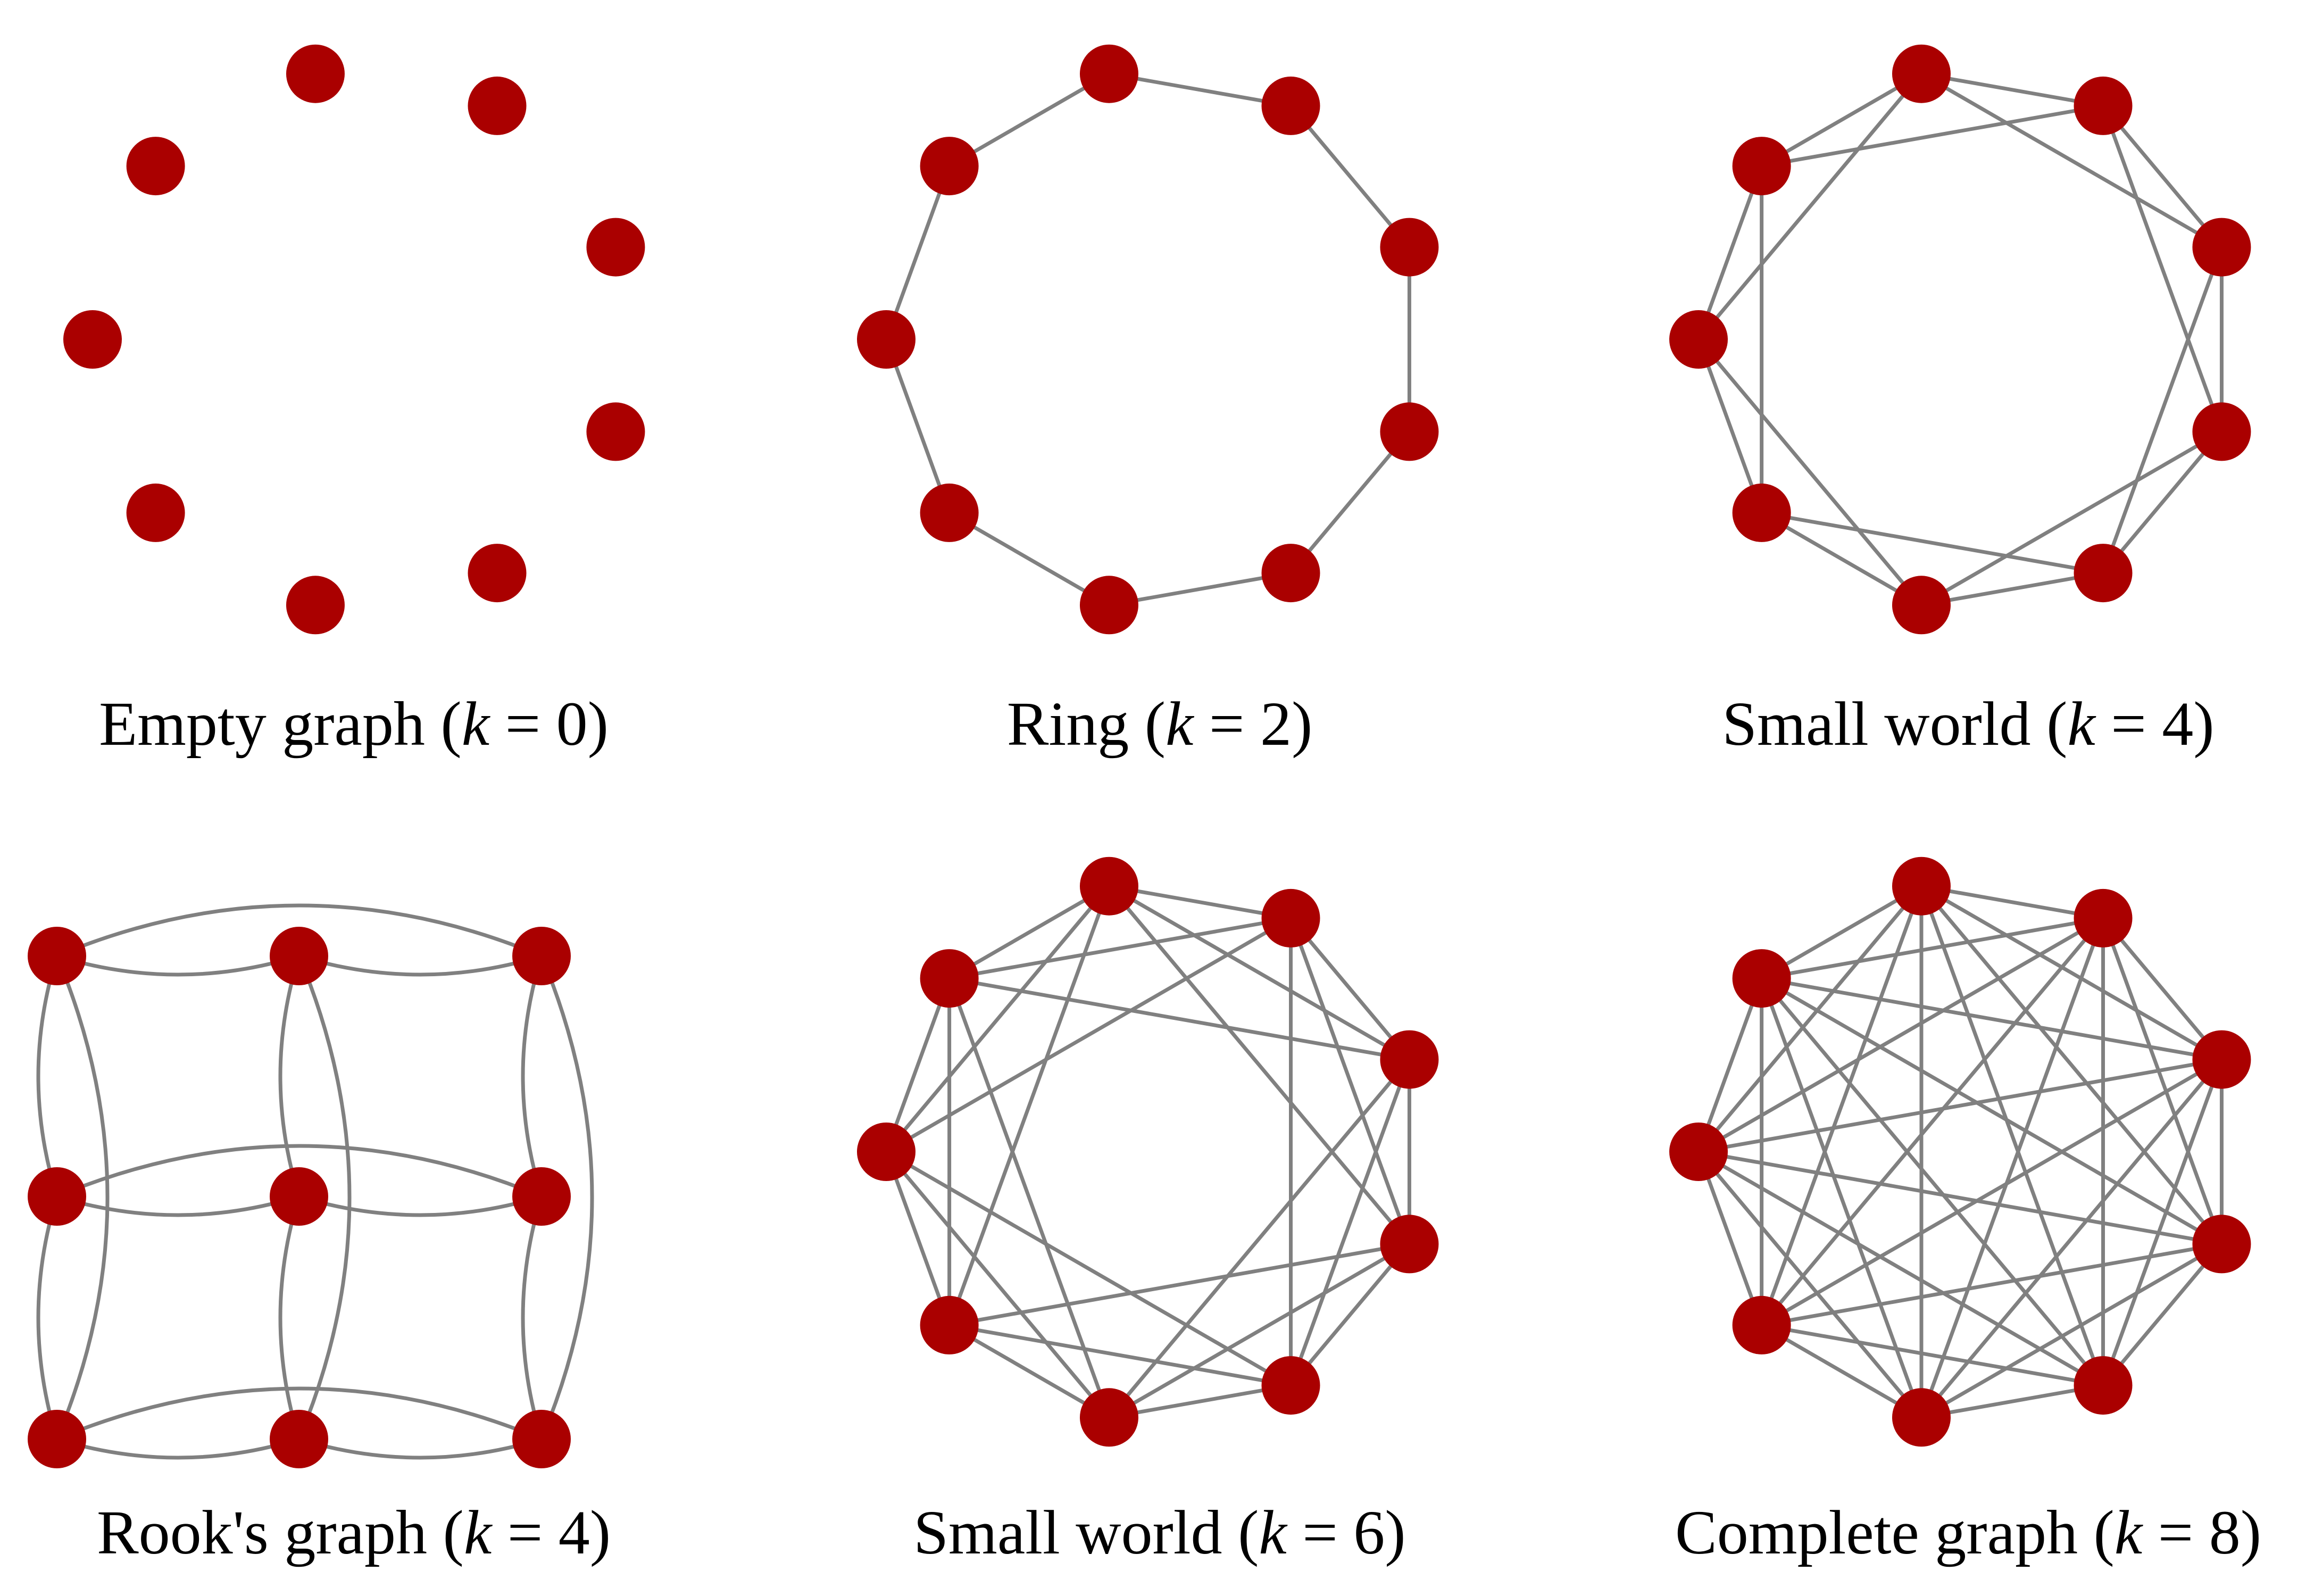 The width and height of the screenshot is (2314, 1596). Describe the element at coordinates (1067, 1532) in the screenshot. I see `caption-small-world-6-name: Small world` at that location.